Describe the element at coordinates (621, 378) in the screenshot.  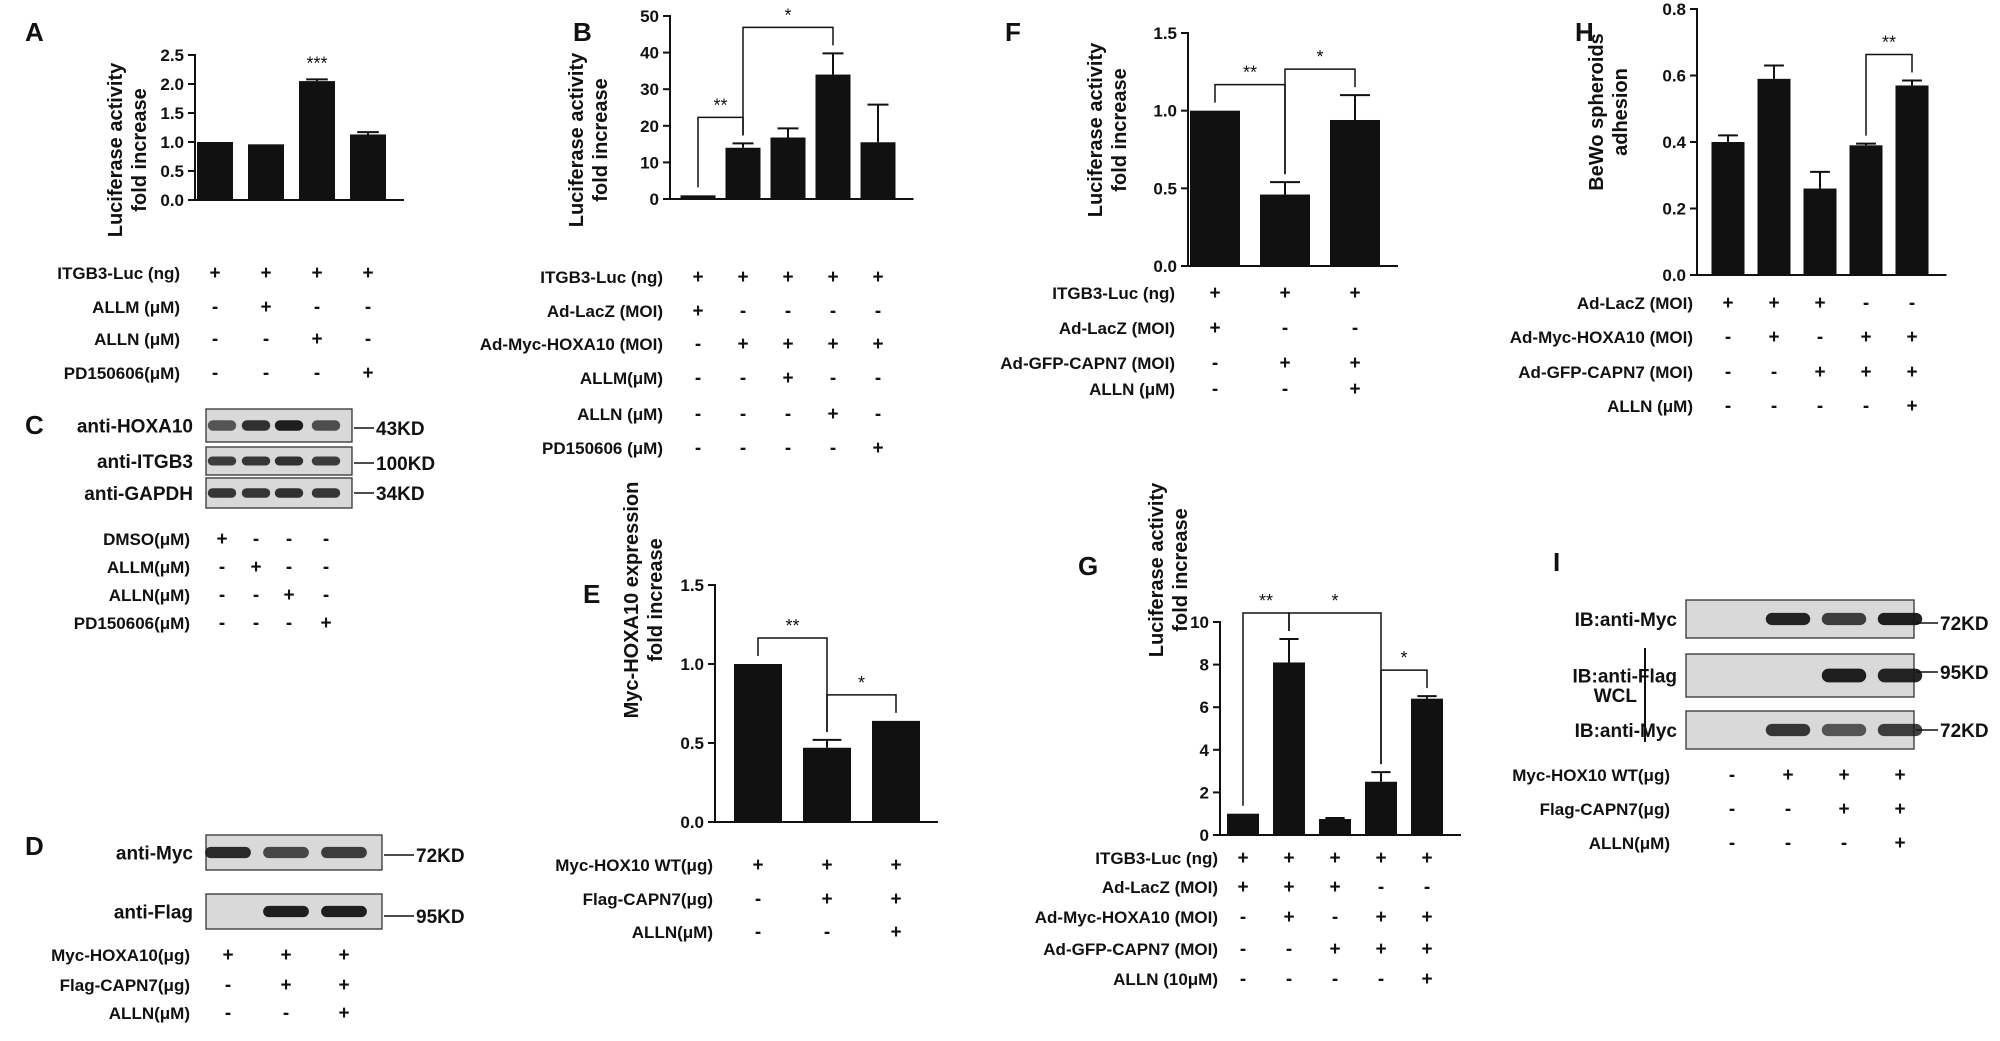
I see `condition-label-b-3: ALLM(μM)` at that location.